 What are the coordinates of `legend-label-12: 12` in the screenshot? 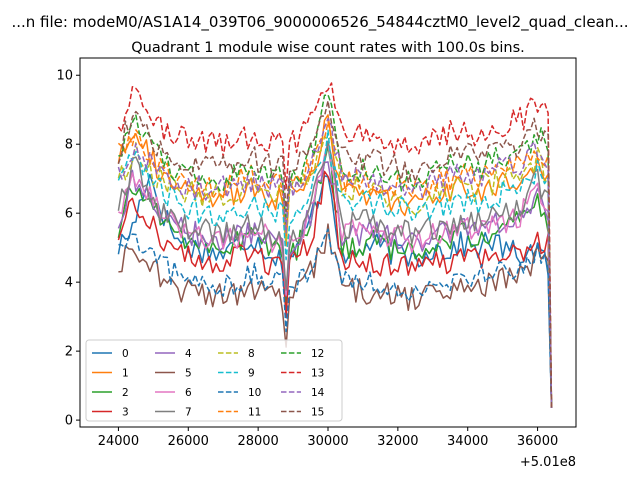 It's located at (317, 354).